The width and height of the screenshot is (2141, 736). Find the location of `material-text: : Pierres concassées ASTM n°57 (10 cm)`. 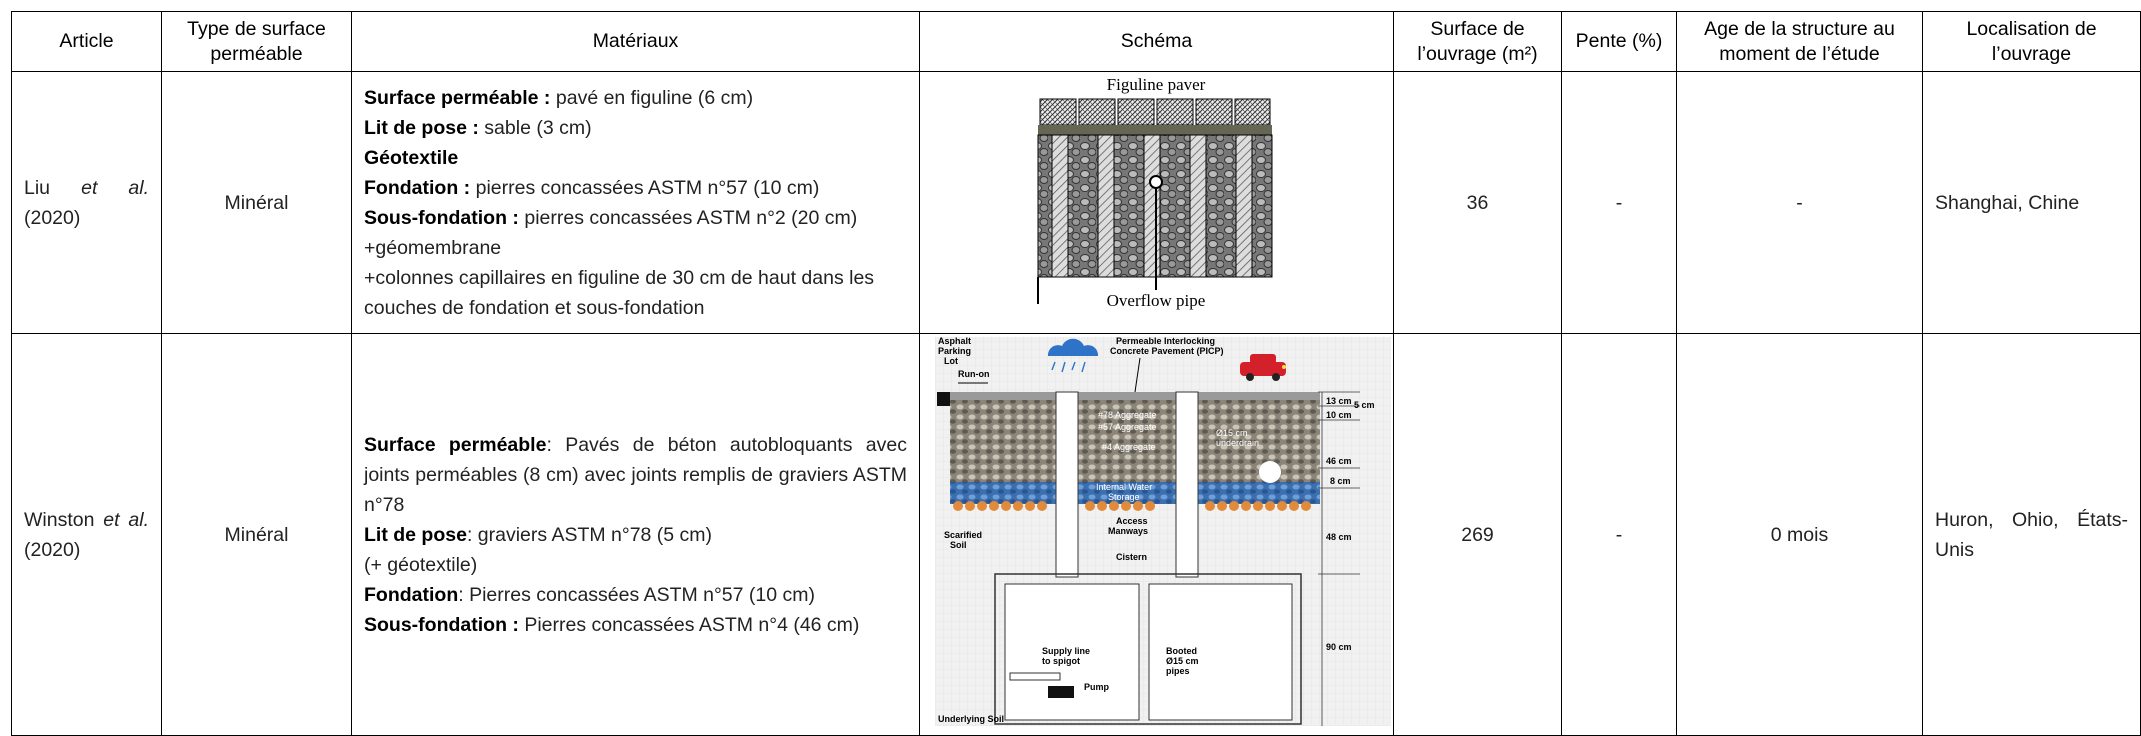

material-text: : Pierres concassées ASTM n°57 (10 cm) is located at coordinates (636, 594).